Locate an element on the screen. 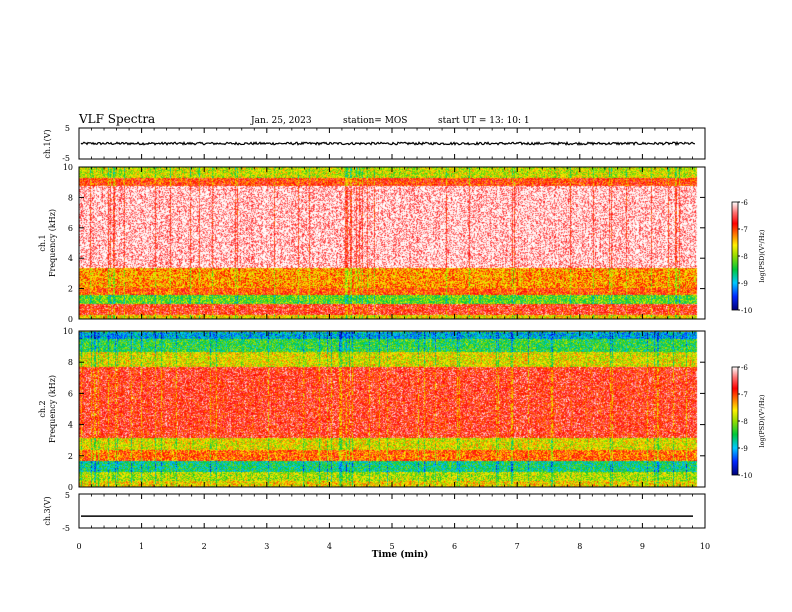 This screenshot has width=792, height=612. ch1-voltage-ylabel: ch.1(V) is located at coordinates (47, 143).